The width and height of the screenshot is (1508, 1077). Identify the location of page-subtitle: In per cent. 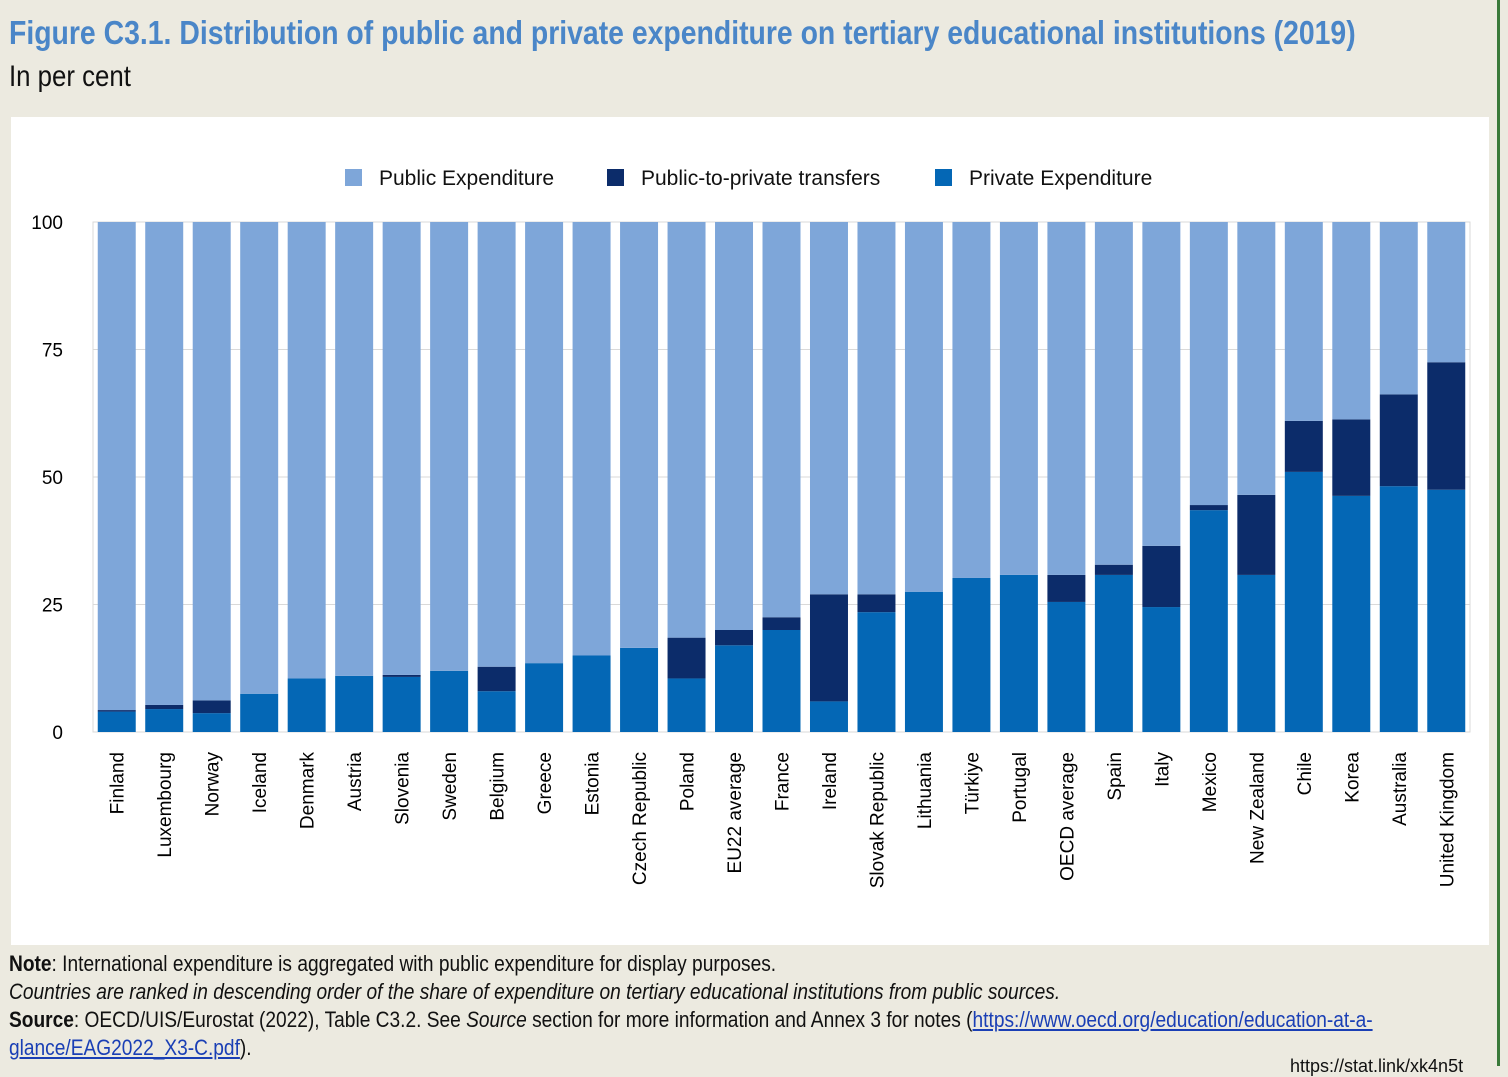
(70, 76).